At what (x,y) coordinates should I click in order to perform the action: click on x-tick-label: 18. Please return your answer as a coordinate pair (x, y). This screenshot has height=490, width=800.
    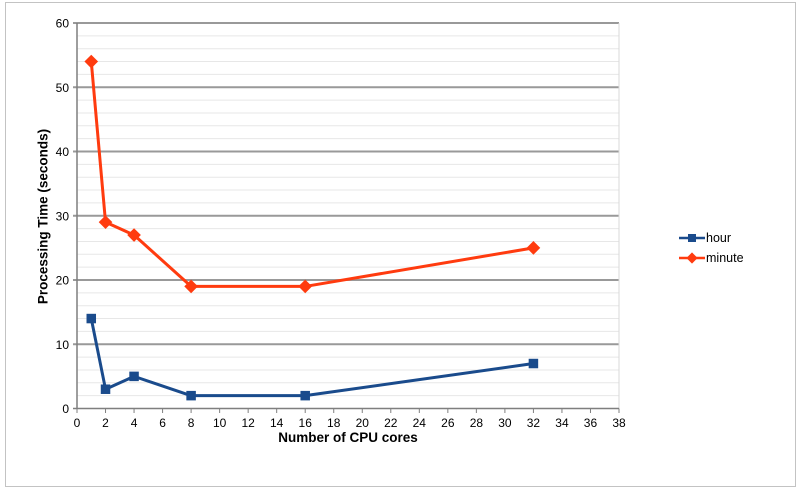
    Looking at the image, I should click on (334, 423).